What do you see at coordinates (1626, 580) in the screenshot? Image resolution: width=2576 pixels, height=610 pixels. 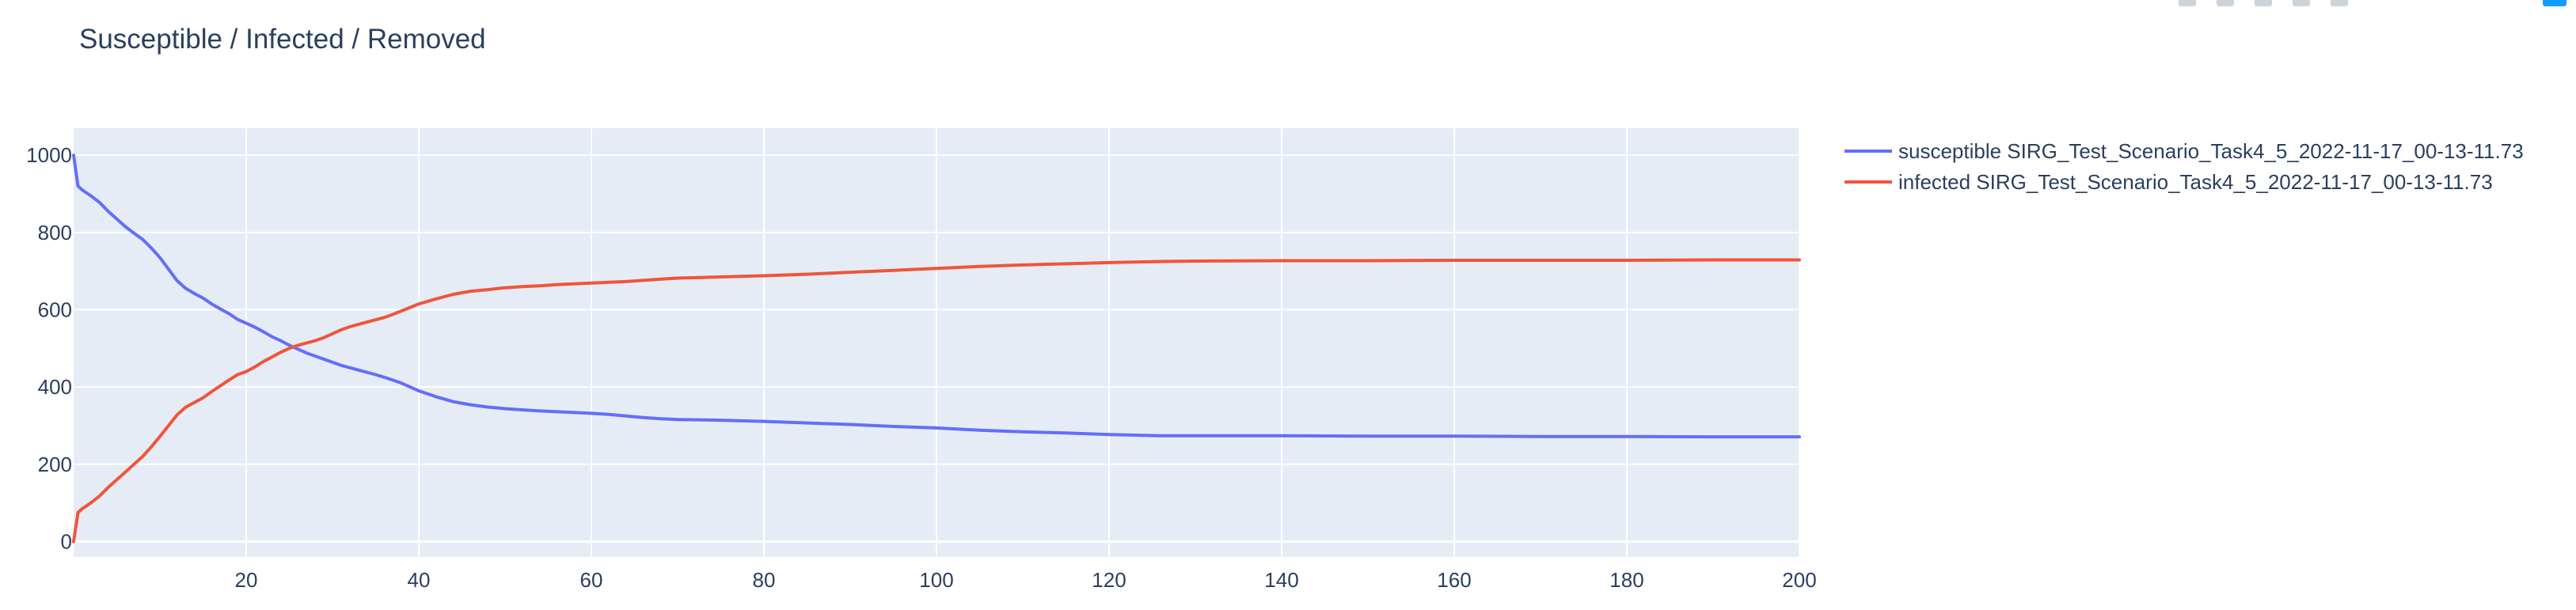 I see `x-tick-label: 180` at bounding box center [1626, 580].